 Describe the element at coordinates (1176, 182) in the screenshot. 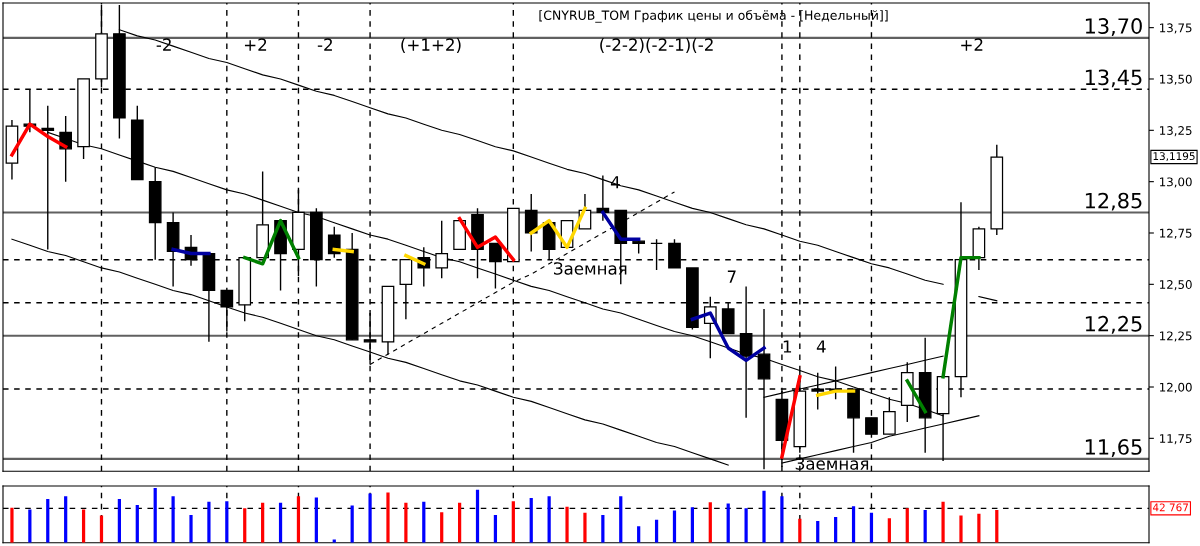

I see `y-tick-label: 13,00` at that location.